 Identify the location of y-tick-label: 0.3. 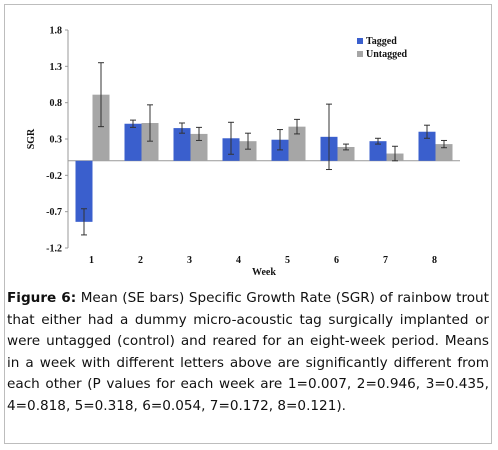
(56, 140).